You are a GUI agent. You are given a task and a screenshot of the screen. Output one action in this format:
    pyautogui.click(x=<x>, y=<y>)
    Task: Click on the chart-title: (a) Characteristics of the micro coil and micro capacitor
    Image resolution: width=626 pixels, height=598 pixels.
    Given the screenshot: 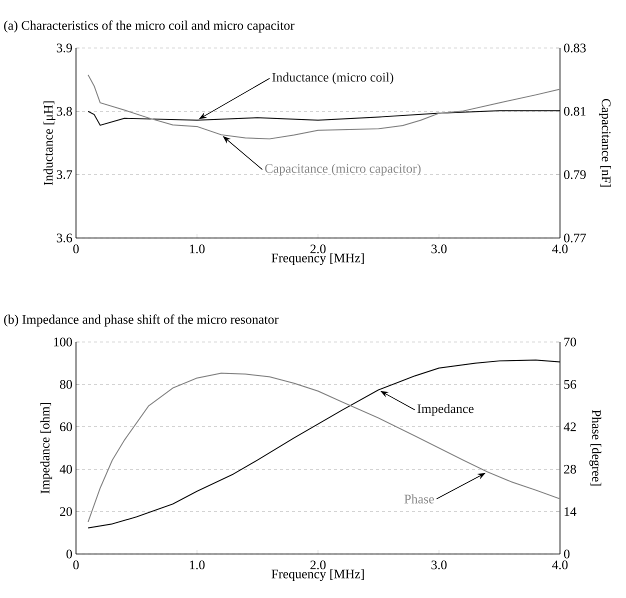 What is the action you would take?
    pyautogui.click(x=149, y=26)
    